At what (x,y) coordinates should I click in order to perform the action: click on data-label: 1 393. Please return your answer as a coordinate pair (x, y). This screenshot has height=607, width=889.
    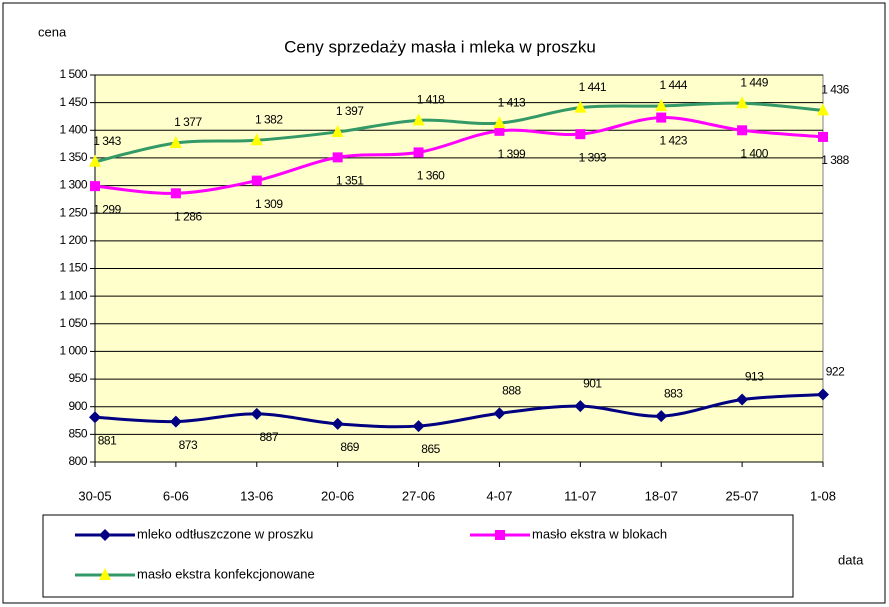
    Looking at the image, I should click on (593, 157).